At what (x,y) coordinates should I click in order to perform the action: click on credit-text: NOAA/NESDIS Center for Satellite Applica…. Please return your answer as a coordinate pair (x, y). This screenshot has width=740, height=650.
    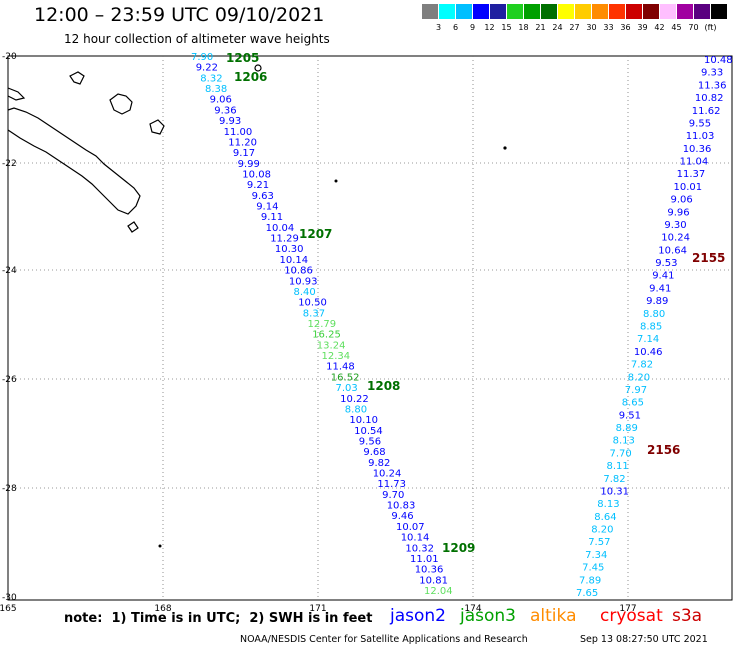
    Looking at the image, I should click on (384, 639).